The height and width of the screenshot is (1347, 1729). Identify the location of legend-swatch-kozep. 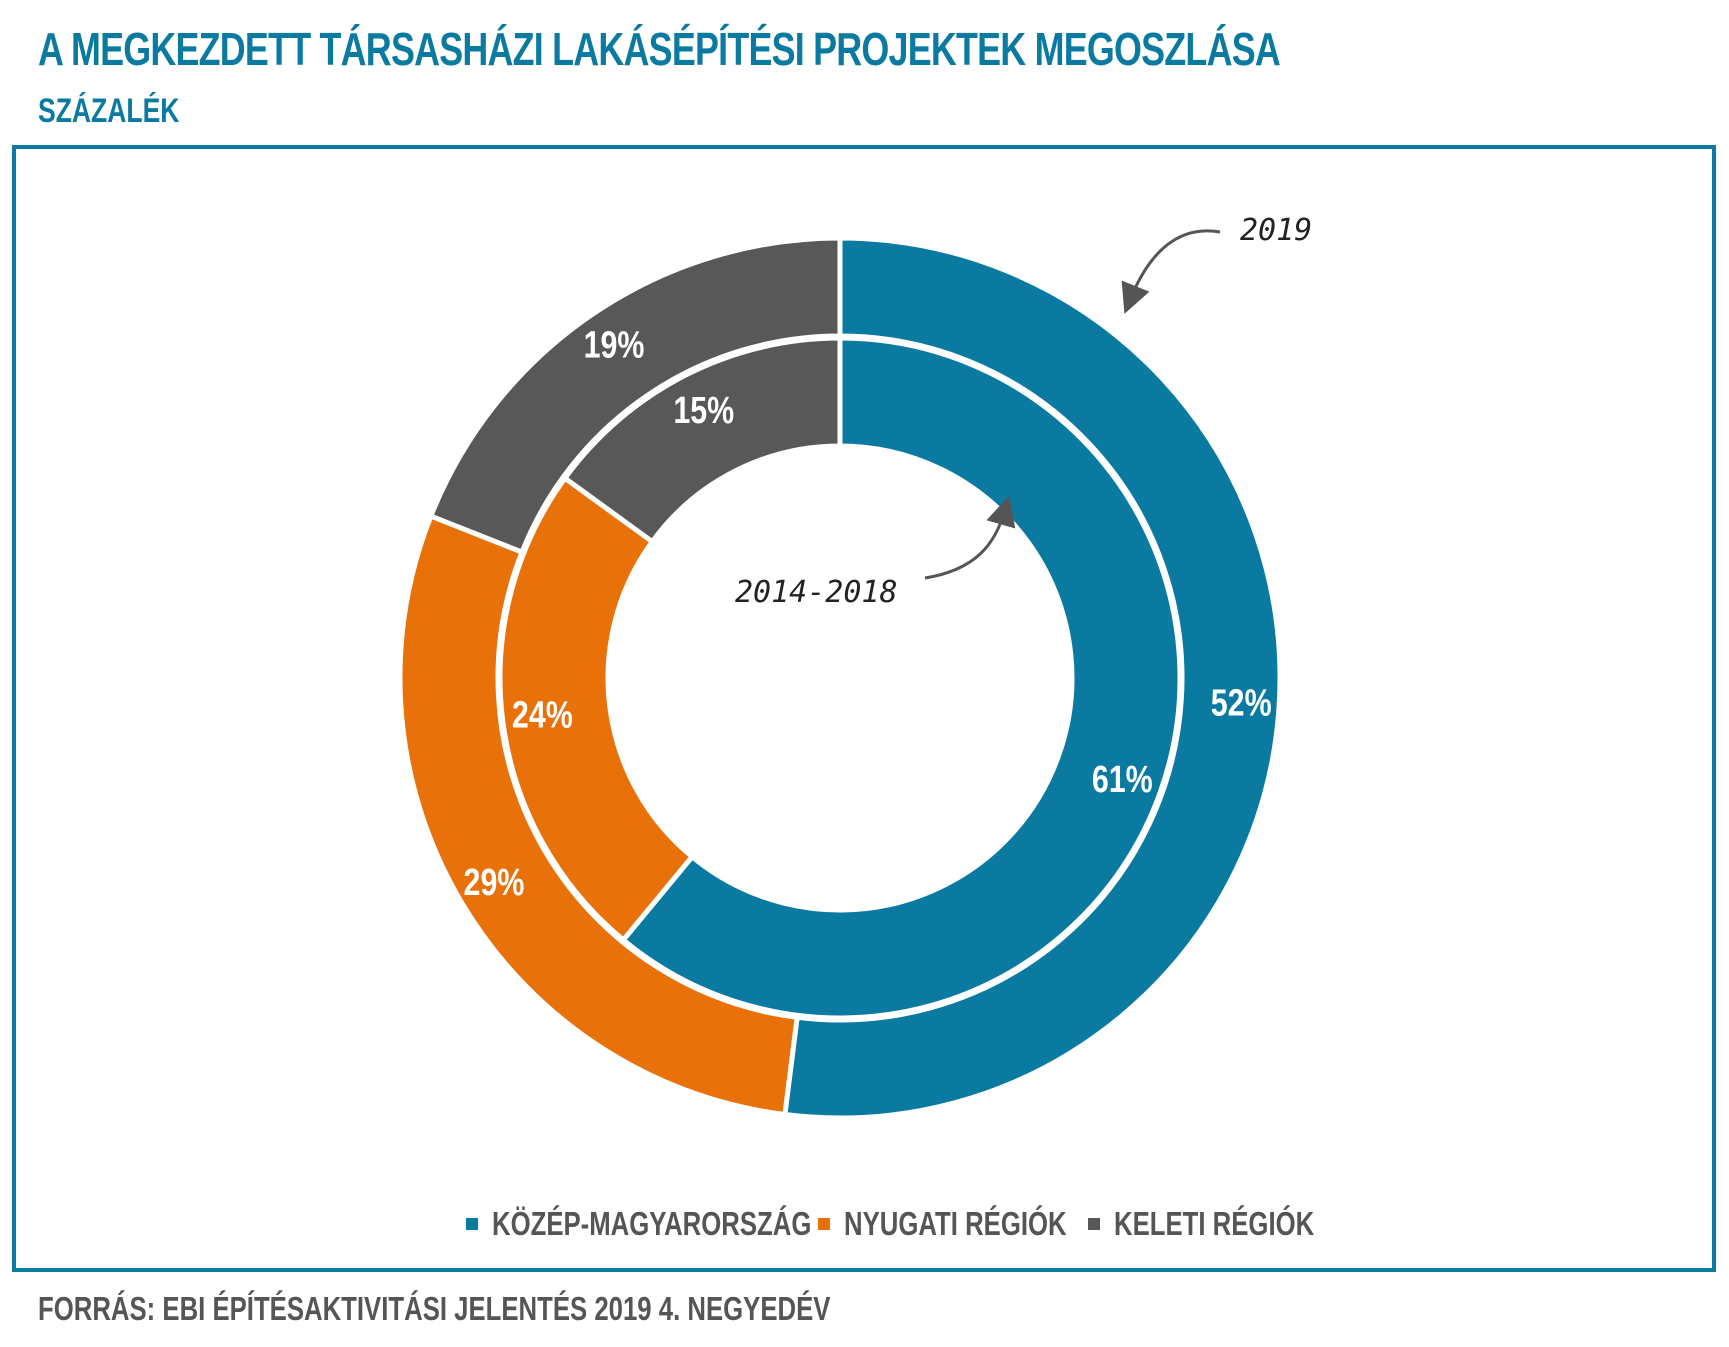
(472, 1224).